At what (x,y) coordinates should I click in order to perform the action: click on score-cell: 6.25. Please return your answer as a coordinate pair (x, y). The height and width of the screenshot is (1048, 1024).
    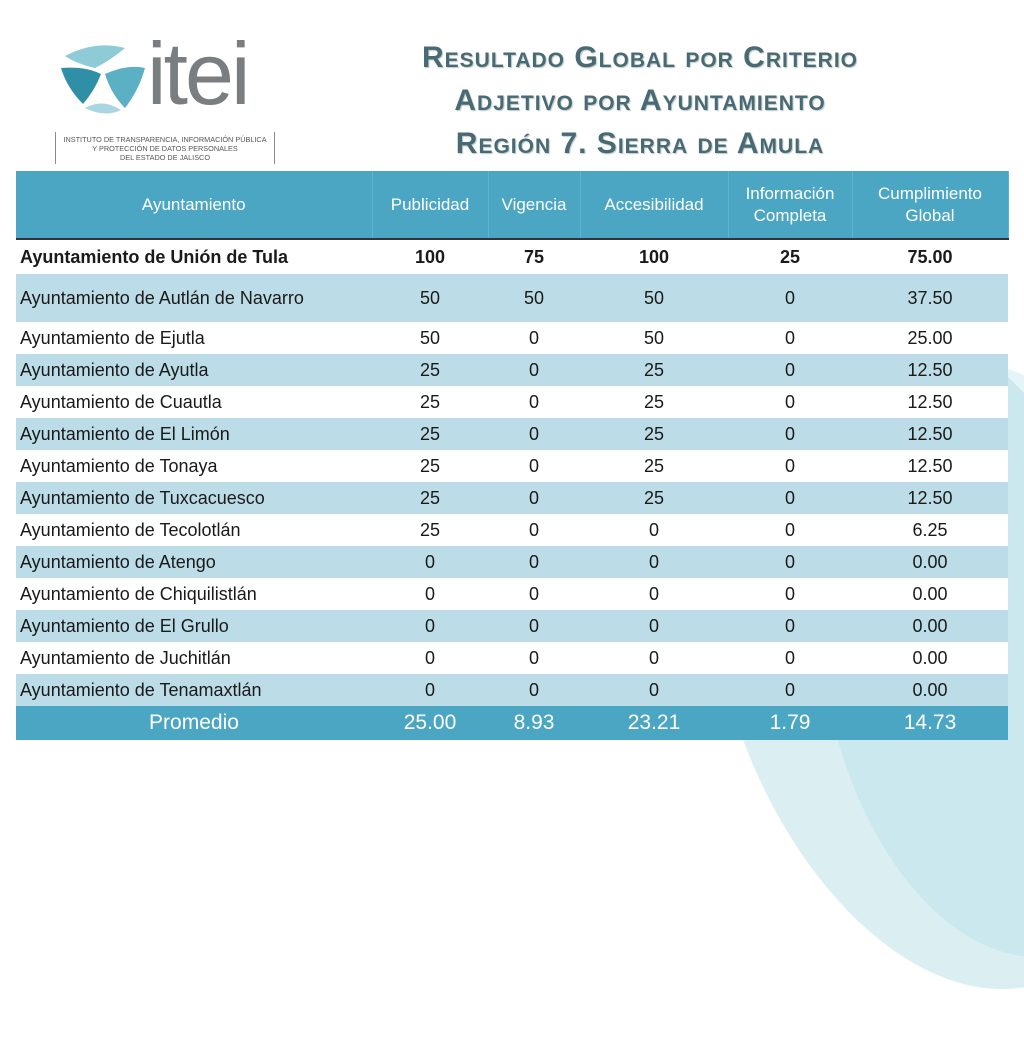
    Looking at the image, I should click on (930, 530).